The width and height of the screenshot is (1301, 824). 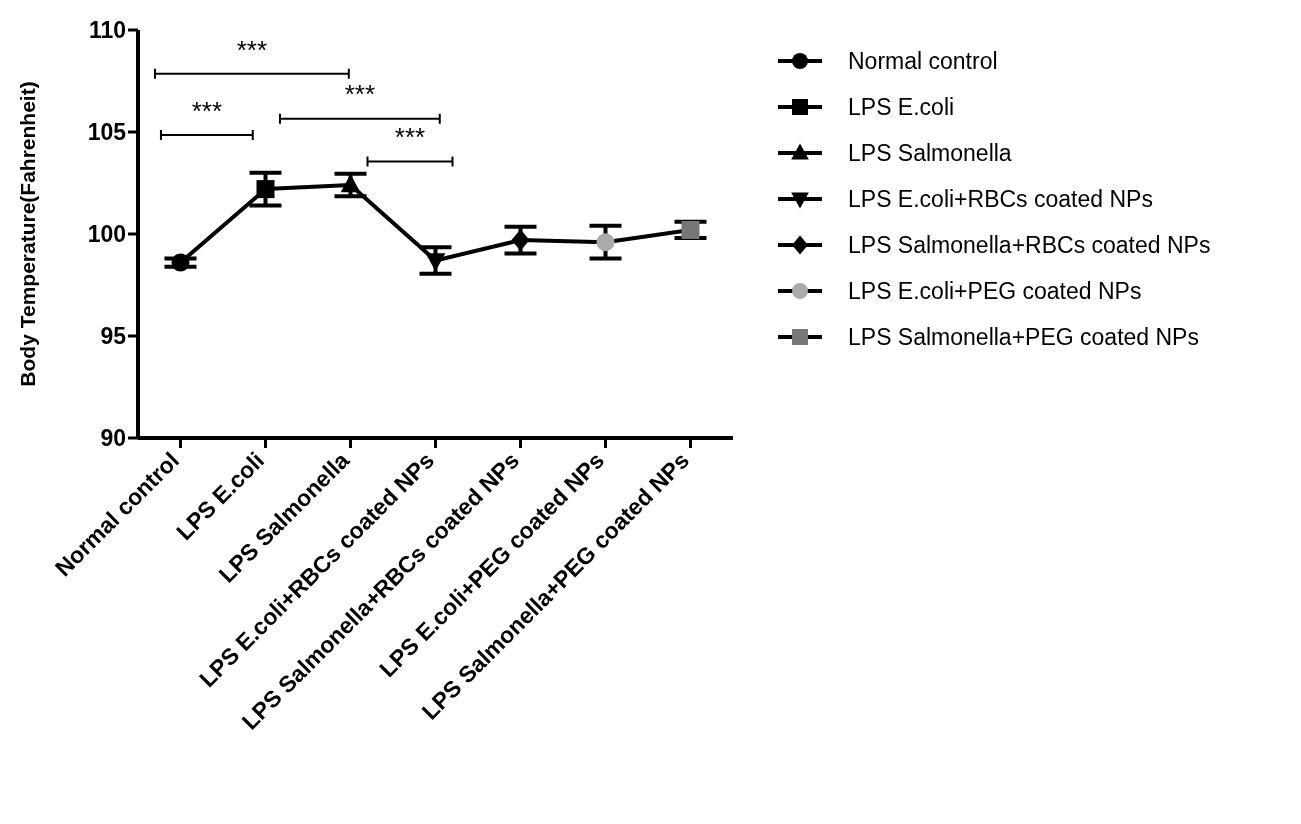 I want to click on legend-label: LPS Salmonella, so click(x=930, y=153).